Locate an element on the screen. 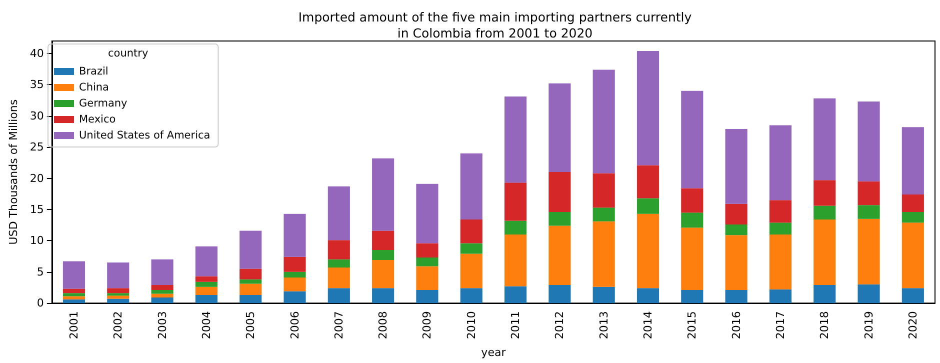  legend-label: United States of America is located at coordinates (144, 136).